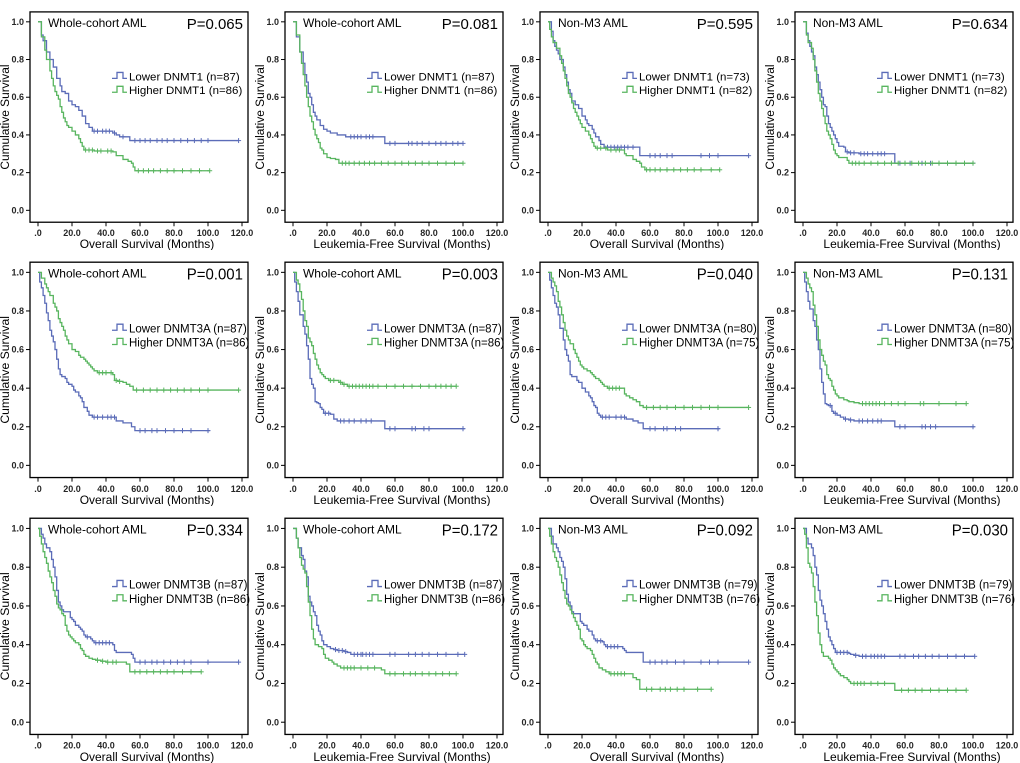 The image size is (1020, 763). Describe the element at coordinates (593, 273) in the screenshot. I see `panel-title: Non-M3 AML` at that location.